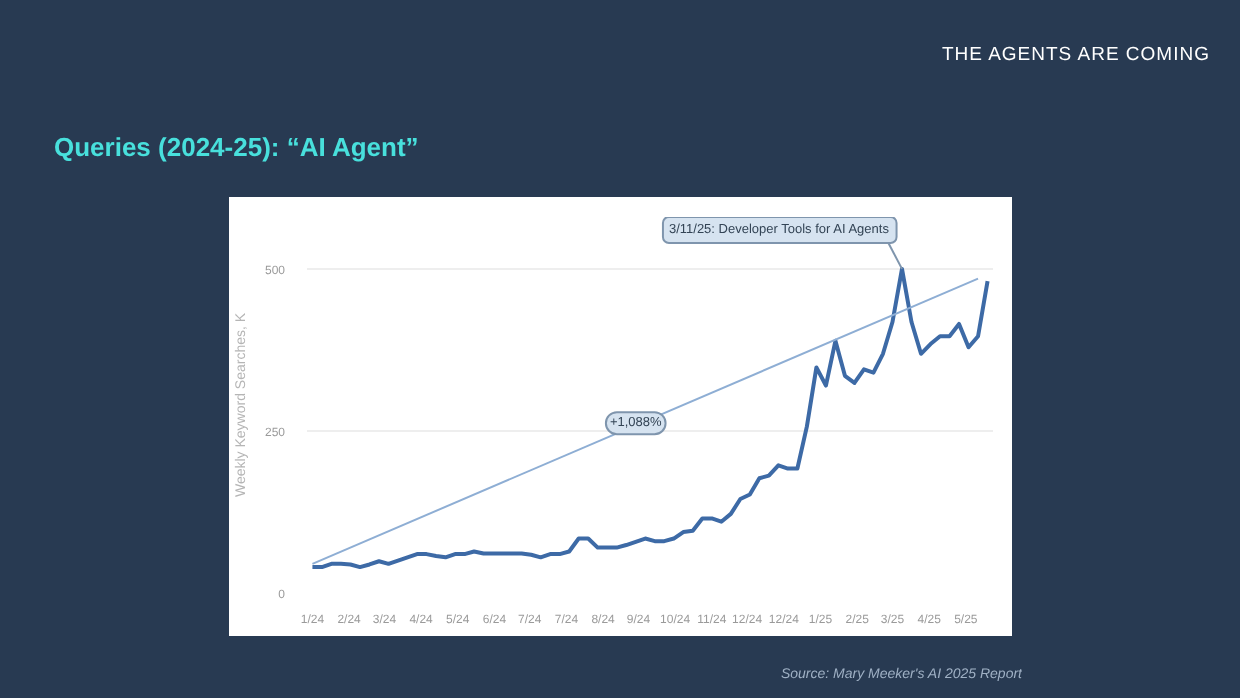 The width and height of the screenshot is (1240, 698). I want to click on chart-title: Queries (2024-25): “AI Agent”, so click(236, 148).